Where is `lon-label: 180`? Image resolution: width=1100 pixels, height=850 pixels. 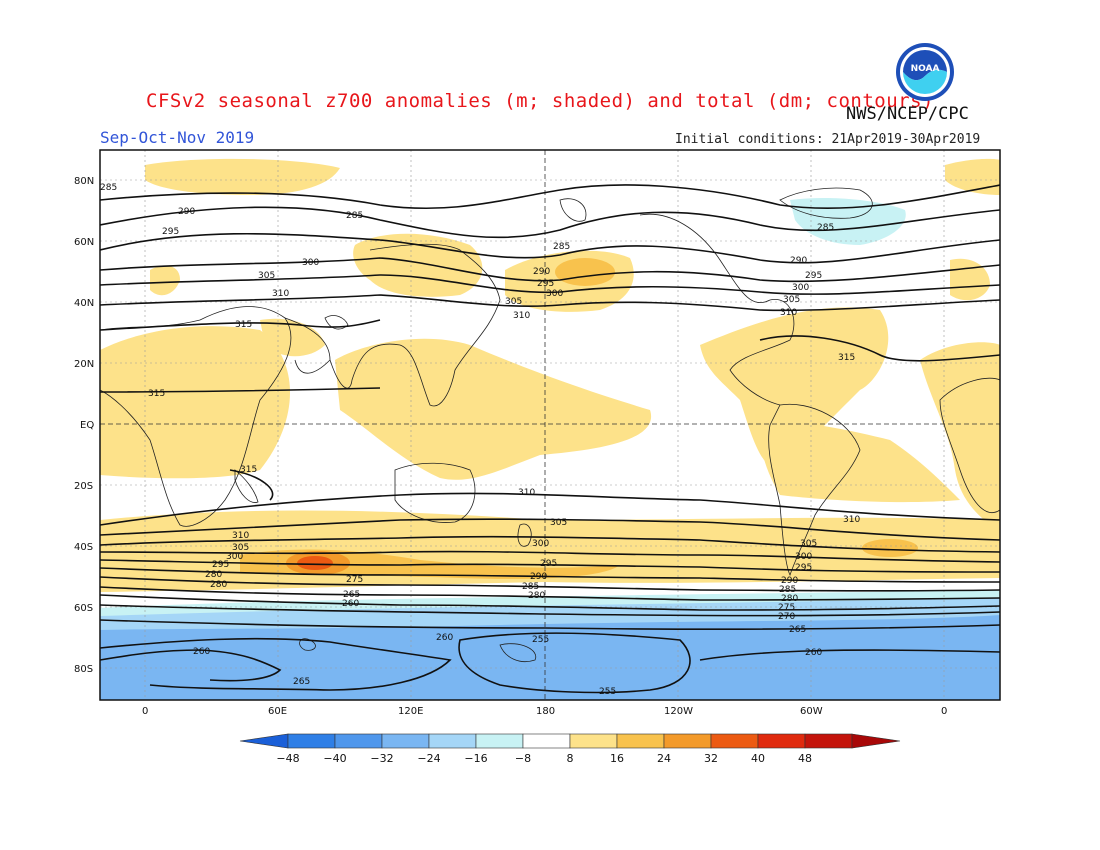
lon-label: 180 is located at coordinates (545, 711).